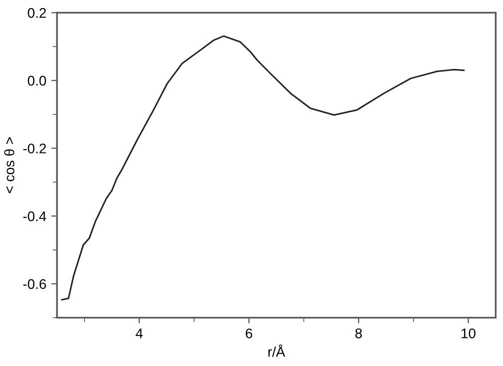 The height and width of the screenshot is (366, 503). I want to click on x-tick-label: 6, so click(249, 333).